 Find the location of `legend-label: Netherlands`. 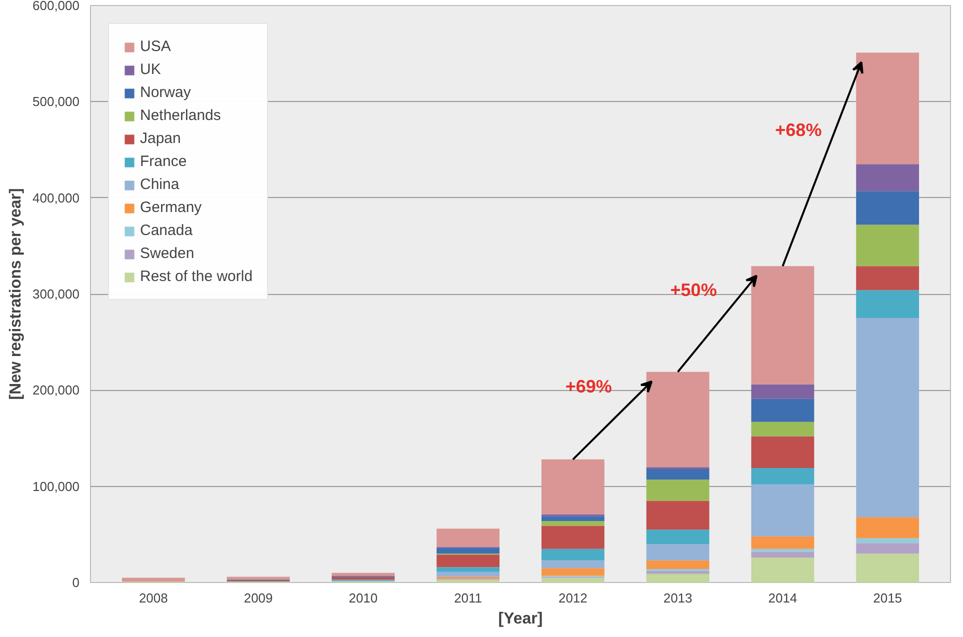

legend-label: Netherlands is located at coordinates (180, 115).